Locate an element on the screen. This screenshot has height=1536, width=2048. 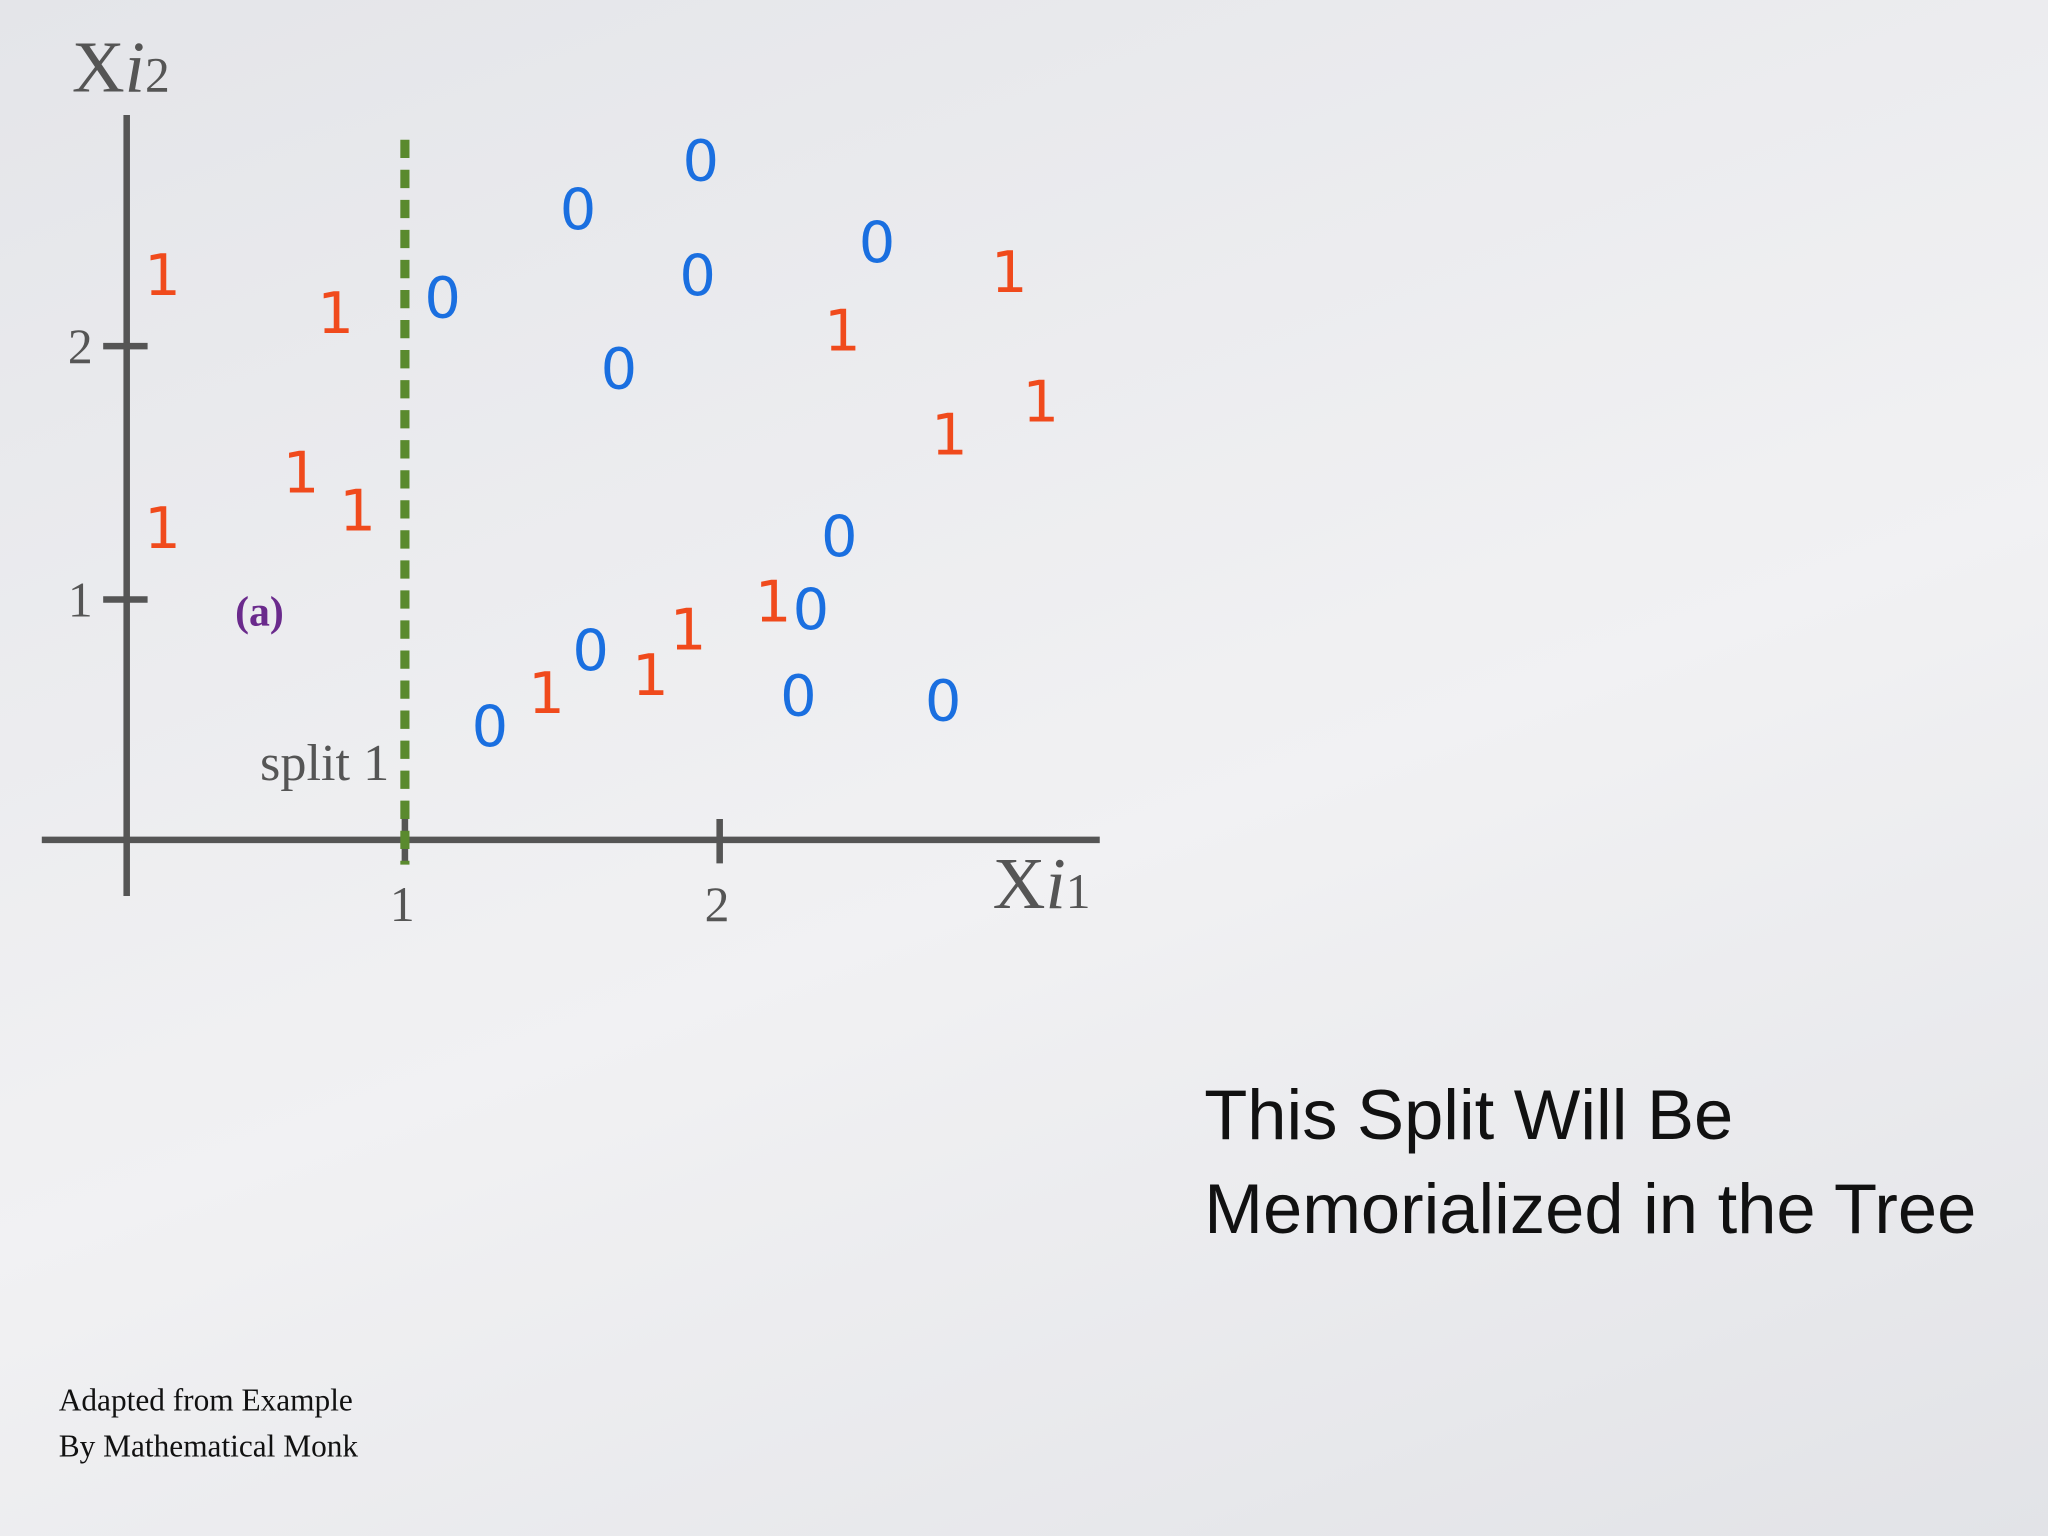
x-tick-label: 1 is located at coordinates (402, 904).